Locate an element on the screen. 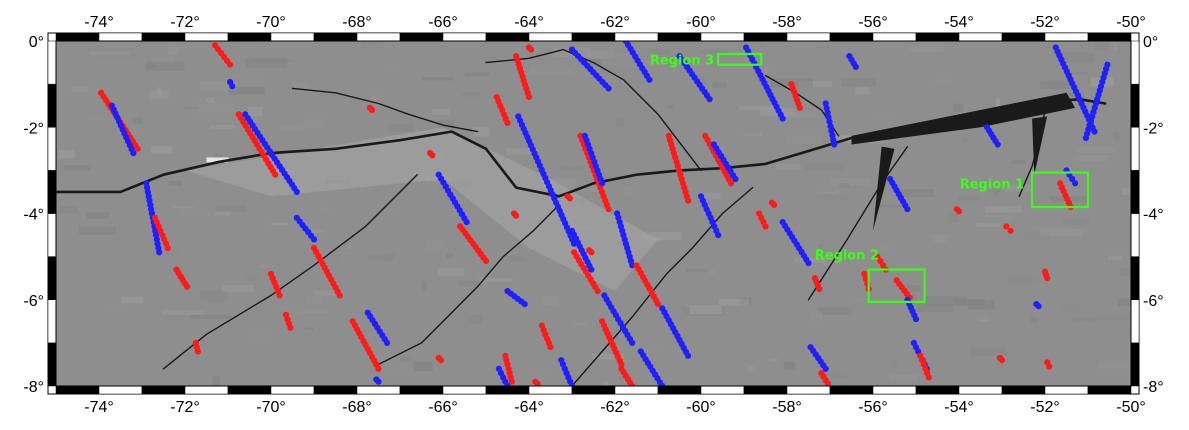 The width and height of the screenshot is (1189, 430). xingu-mouth is located at coordinates (1040, 145).